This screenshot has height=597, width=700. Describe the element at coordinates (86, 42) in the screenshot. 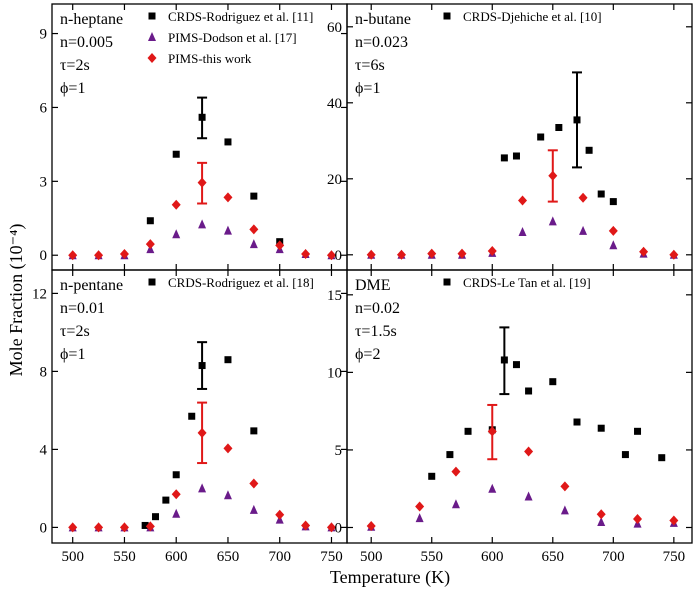

I see `panel-annotation: n=0.005` at that location.